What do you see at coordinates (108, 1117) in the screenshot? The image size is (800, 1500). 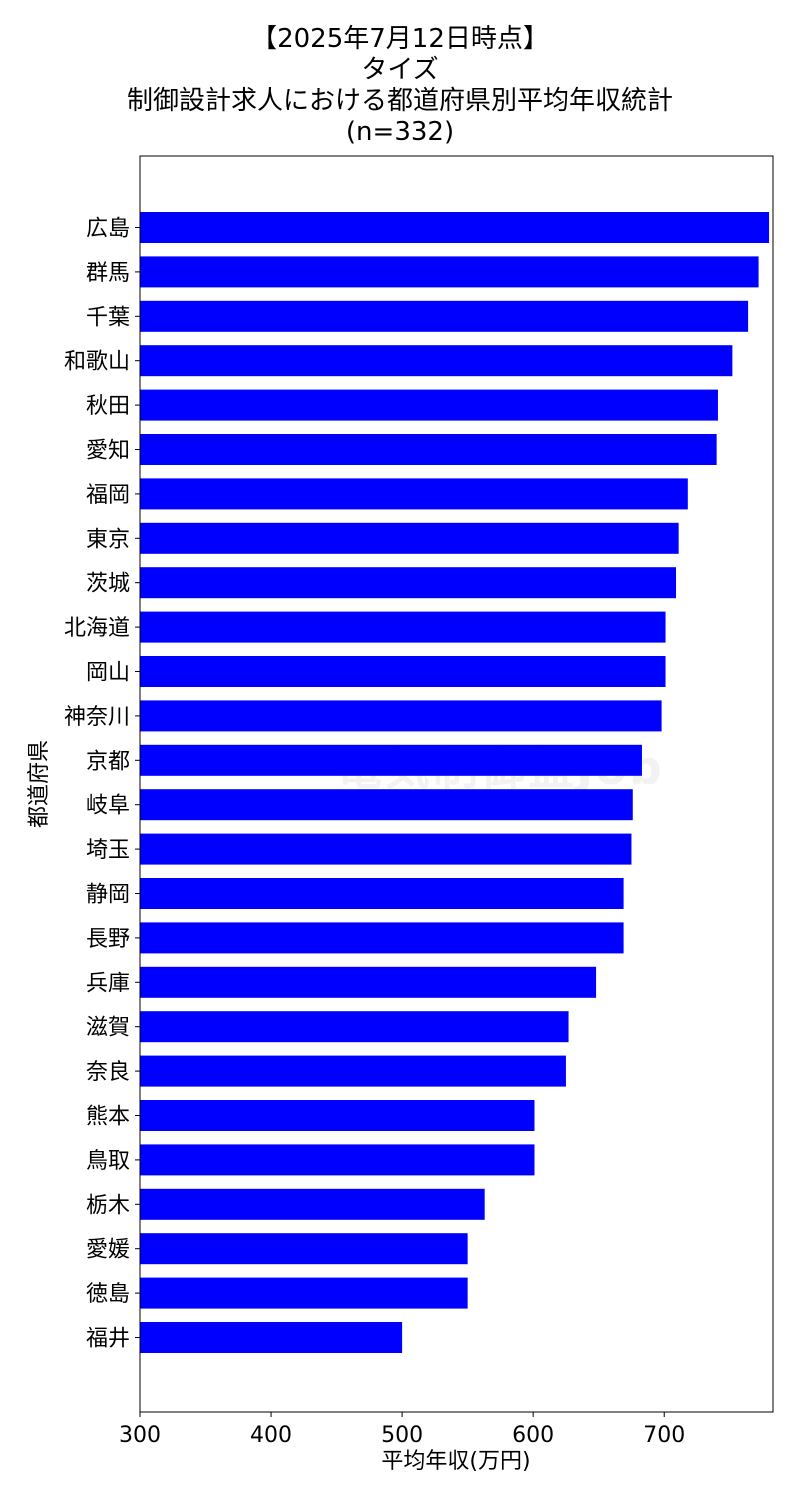 I see `y-tick-label: 熊本` at bounding box center [108, 1117].